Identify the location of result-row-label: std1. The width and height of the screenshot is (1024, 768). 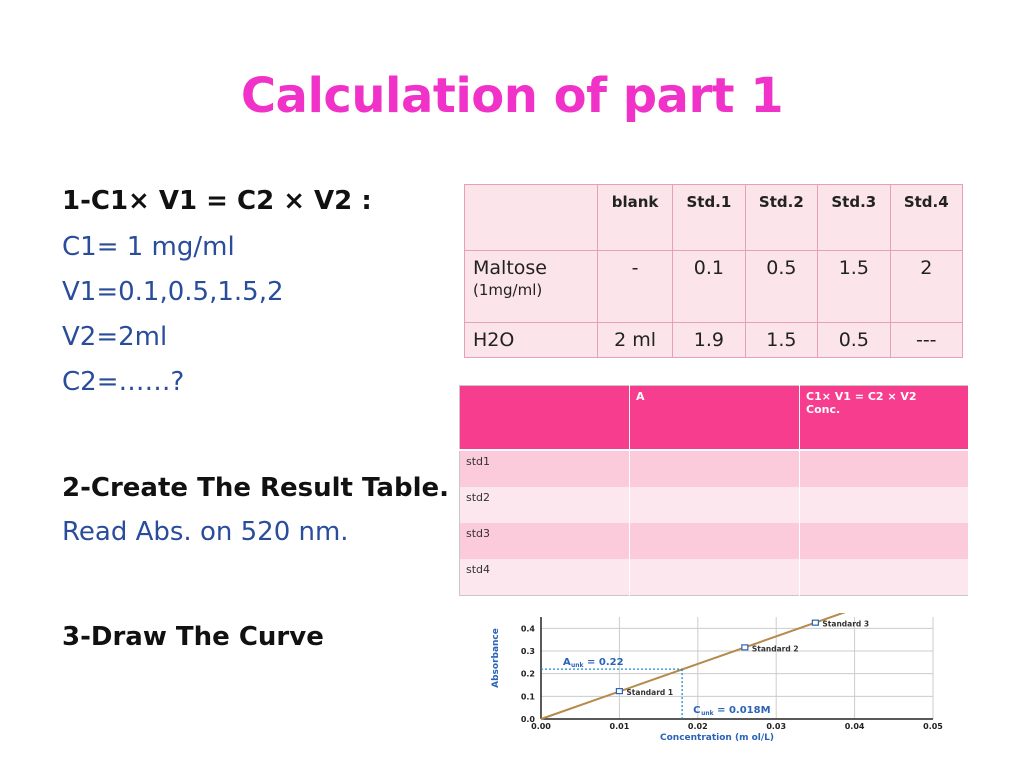
(544, 468).